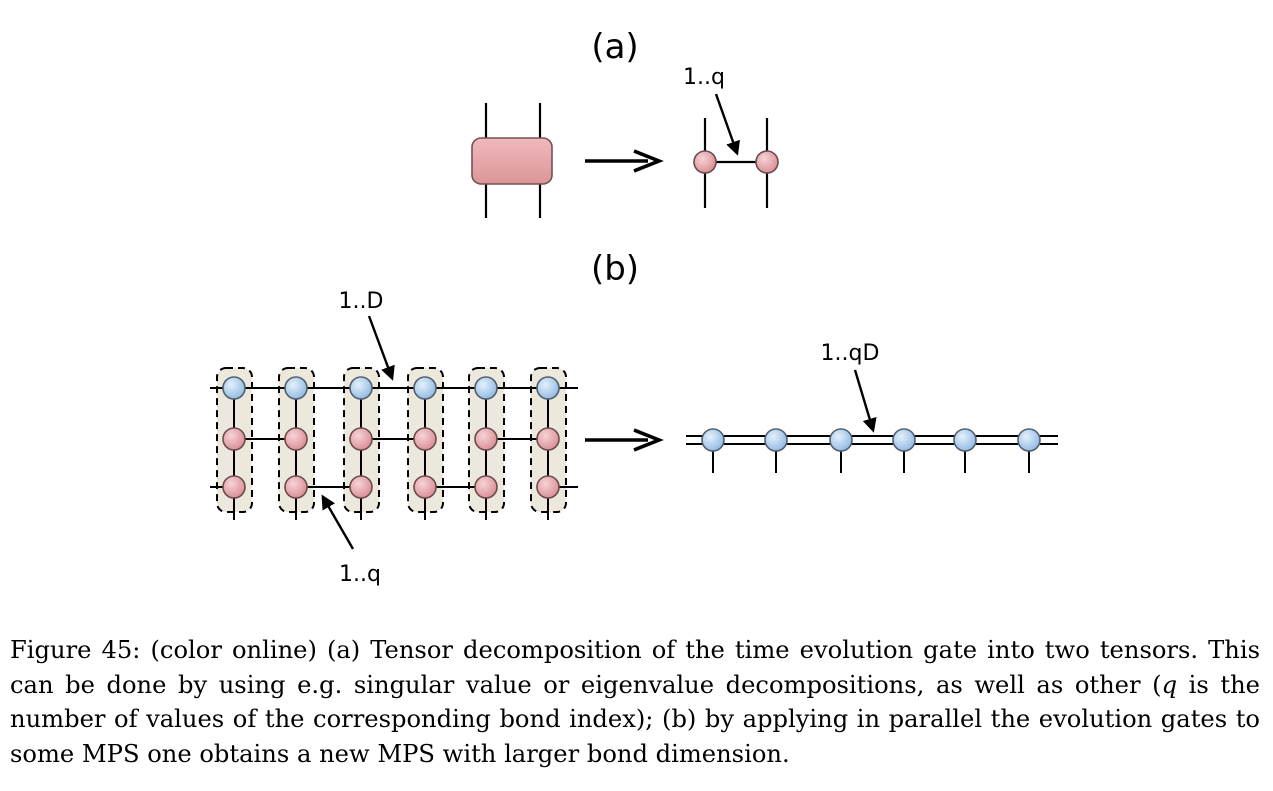 The height and width of the screenshot is (791, 1273). Describe the element at coordinates (850, 353) in the screenshot. I see `bond-label-new: 1..qD` at that location.